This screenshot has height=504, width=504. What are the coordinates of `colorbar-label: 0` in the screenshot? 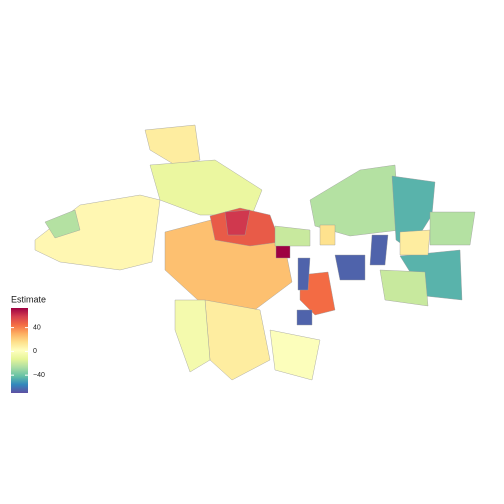 It's located at (35, 351).